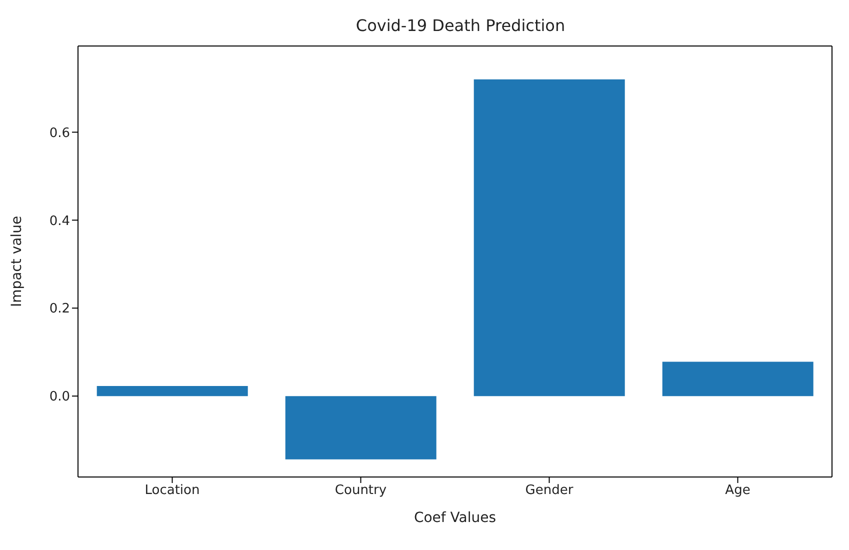 Image resolution: width=849 pixels, height=550 pixels. I want to click on x-tick-label: Country, so click(360, 490).